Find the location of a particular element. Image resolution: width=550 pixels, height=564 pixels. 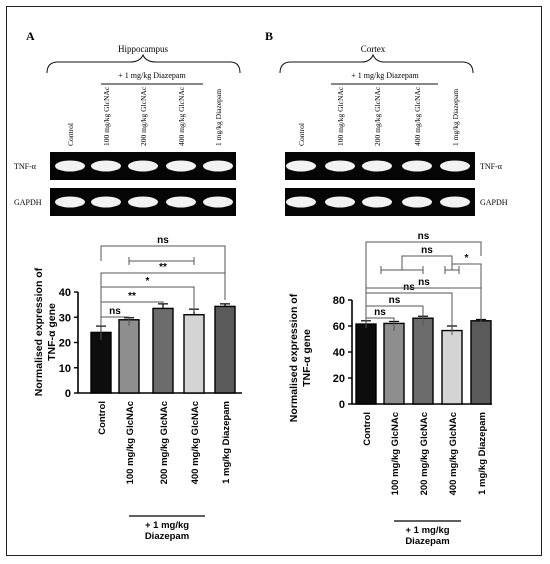

panel-a-lane-label: 400 mg/kg GlcNAc is located at coordinates (181, 116).